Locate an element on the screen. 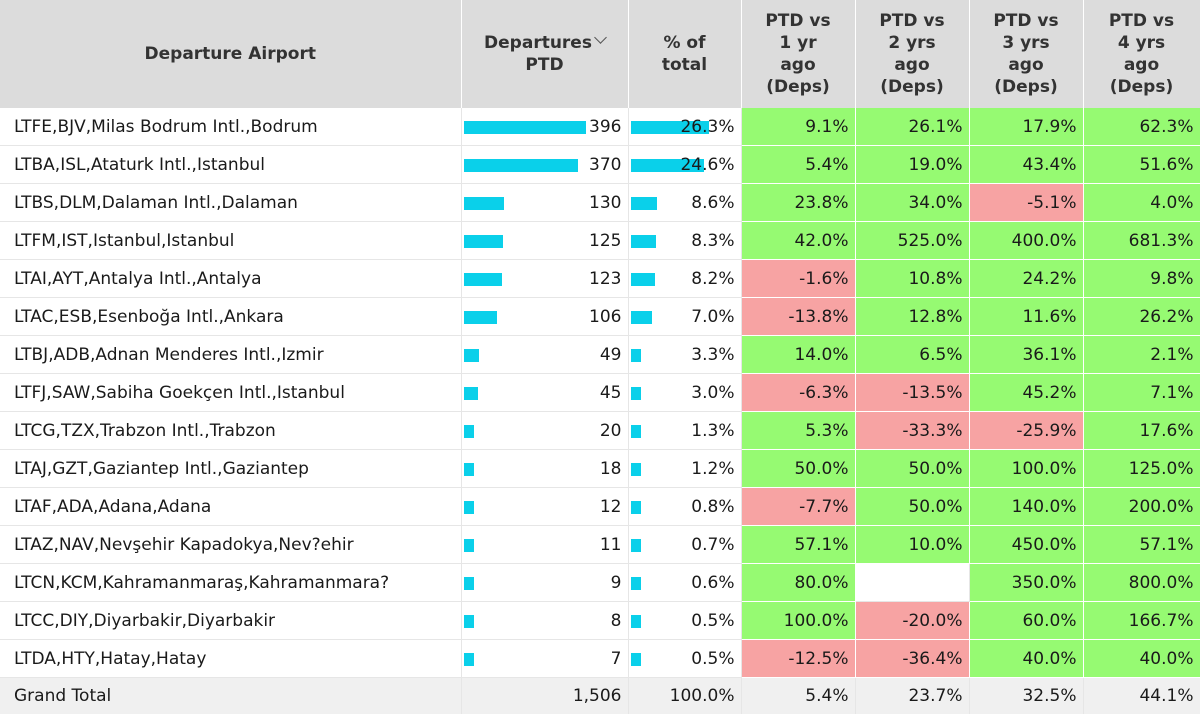 Image resolution: width=1200 pixels, height=714 pixels. departures-cell: 45 is located at coordinates (544, 393).